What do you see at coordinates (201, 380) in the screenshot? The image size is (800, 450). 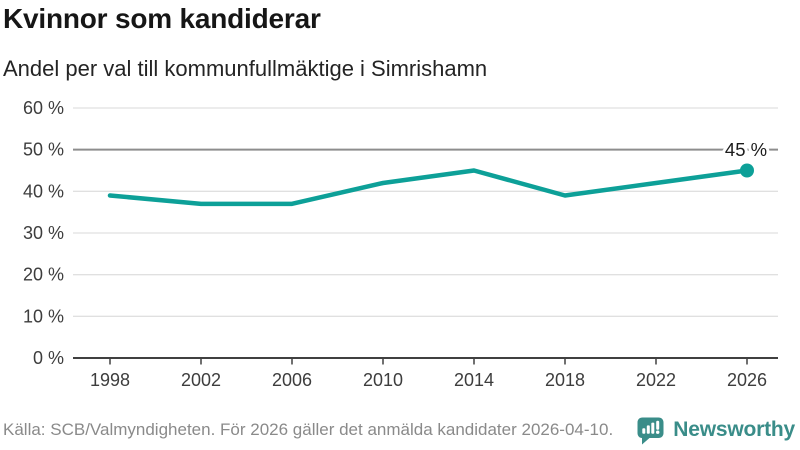 I see `x-tick-label: 2002` at bounding box center [201, 380].